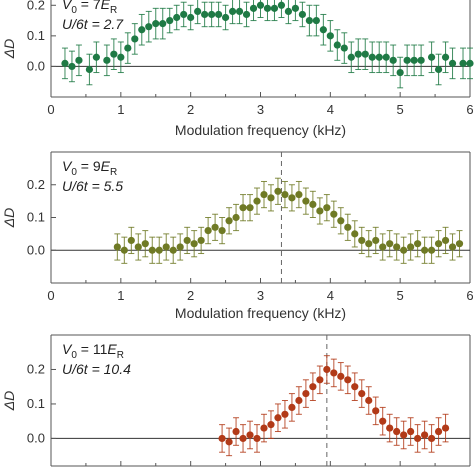 This screenshot has width=474, height=474. What do you see at coordinates (36, 437) in the screenshot?
I see `y-tick-label: 0.0` at bounding box center [36, 437].